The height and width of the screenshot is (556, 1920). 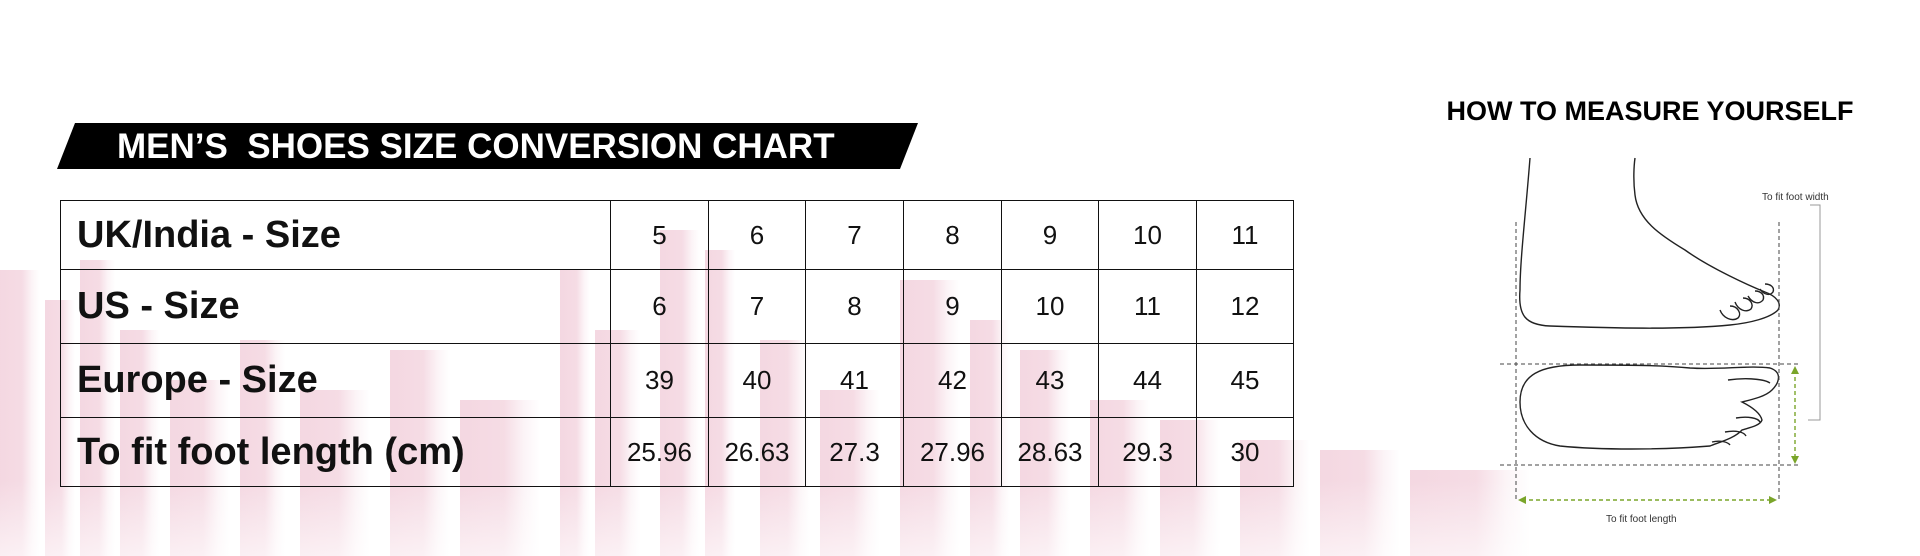 What do you see at coordinates (952, 452) in the screenshot?
I see `table-cell: 27.96` at bounding box center [952, 452].